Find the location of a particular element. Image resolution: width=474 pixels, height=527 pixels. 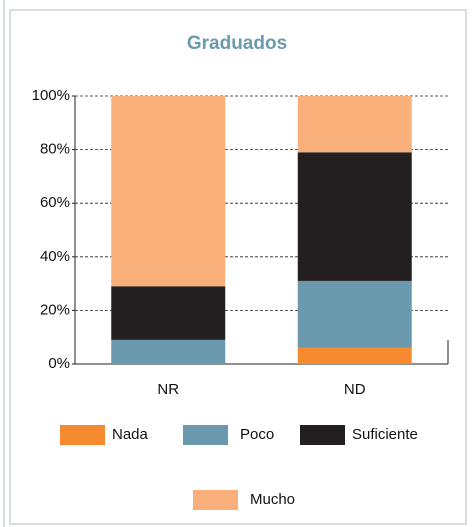

y-tick-label: 40% is located at coordinates (55, 256).